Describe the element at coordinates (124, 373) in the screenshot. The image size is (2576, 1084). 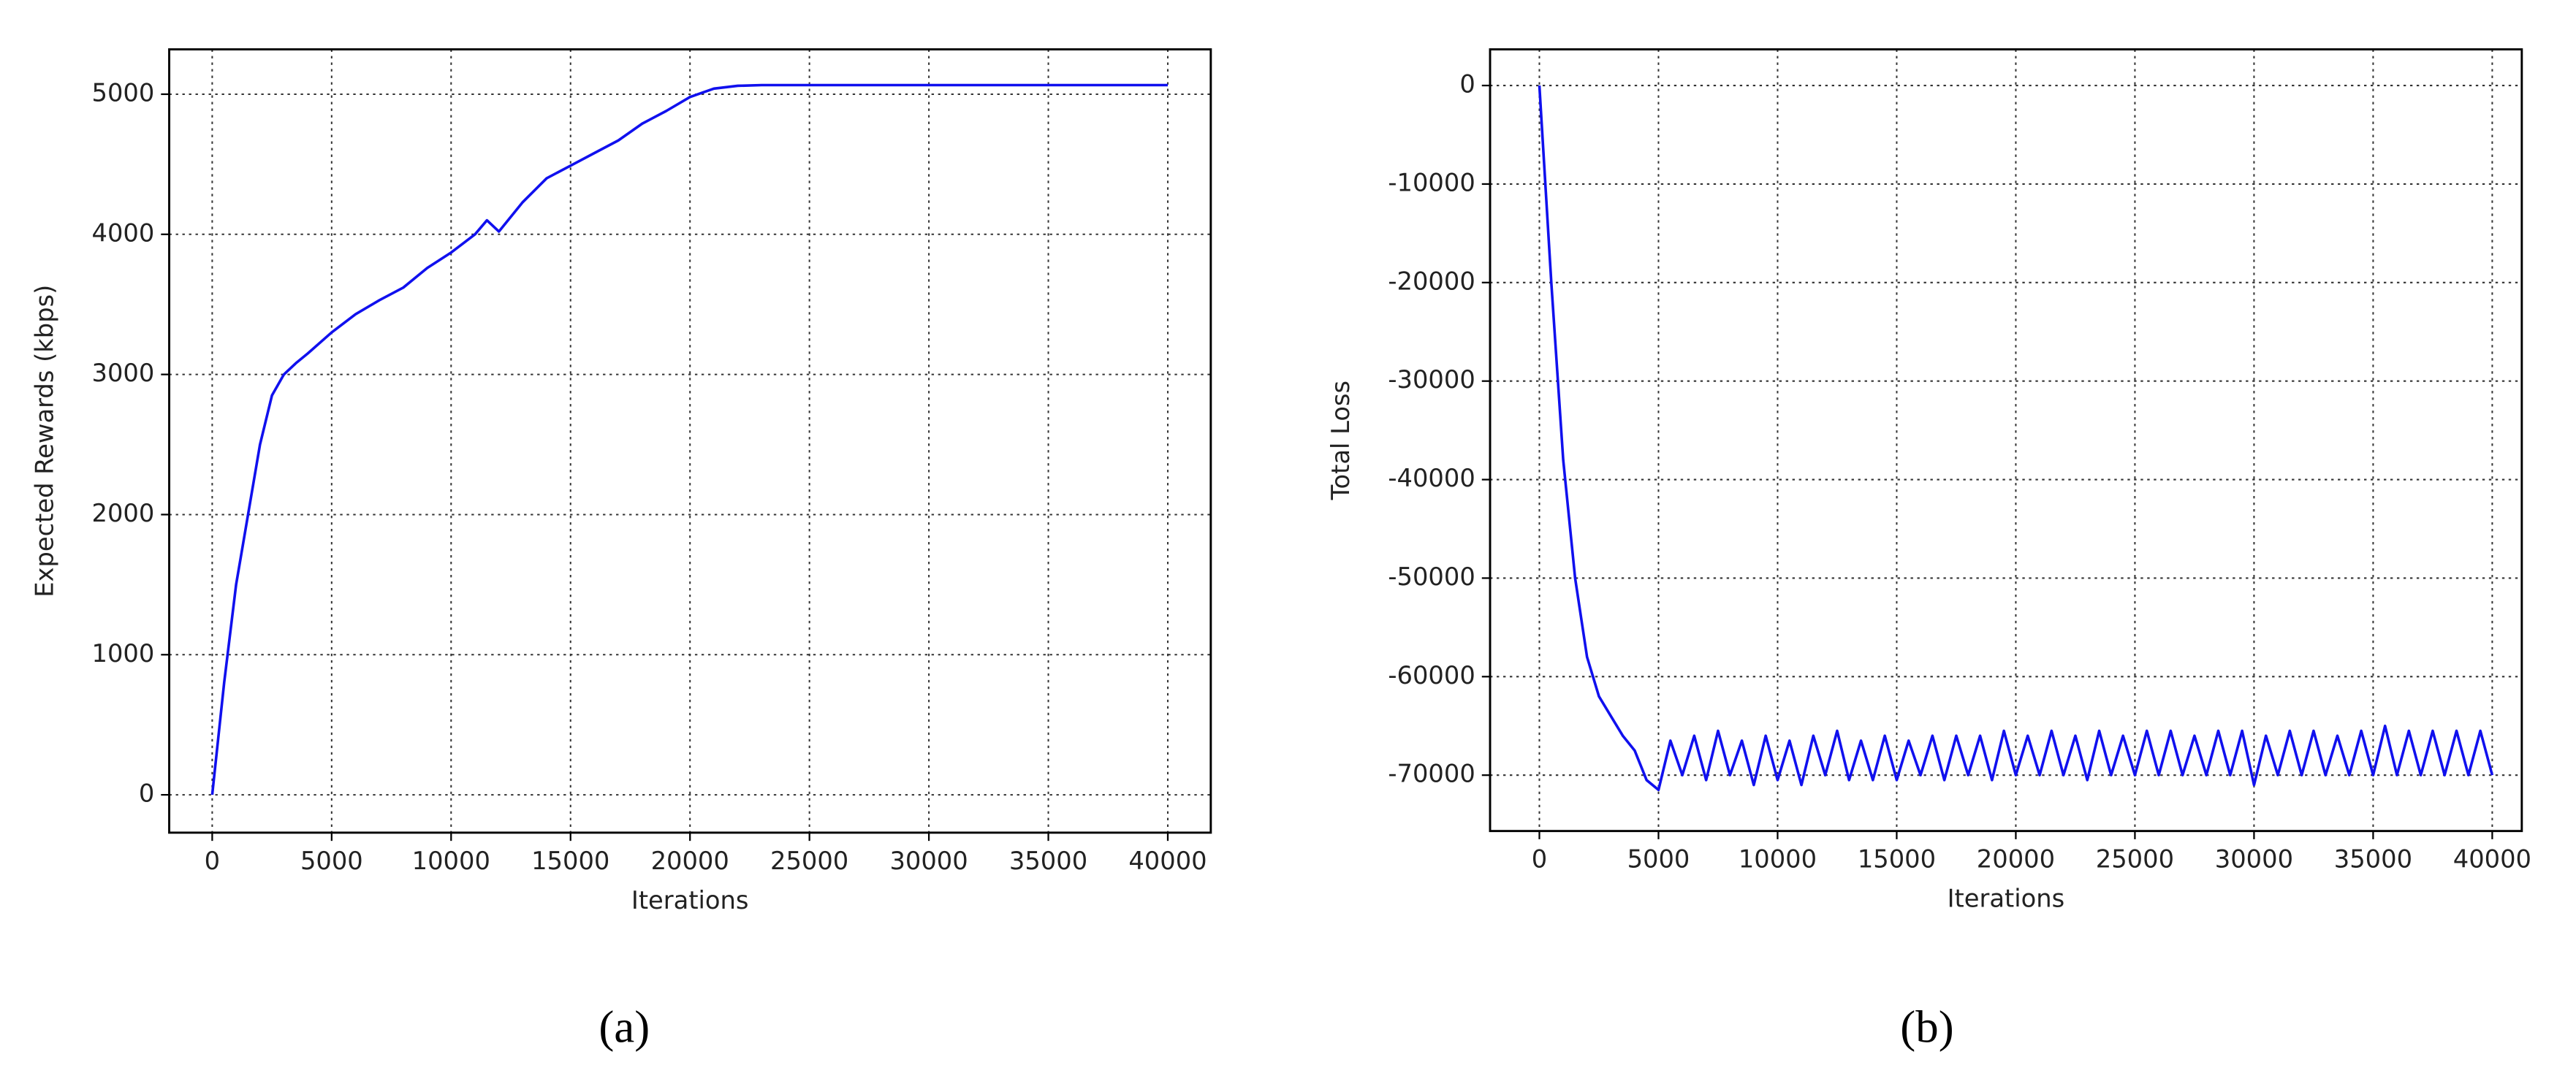
I see `y-tick-label: 3000` at that location.